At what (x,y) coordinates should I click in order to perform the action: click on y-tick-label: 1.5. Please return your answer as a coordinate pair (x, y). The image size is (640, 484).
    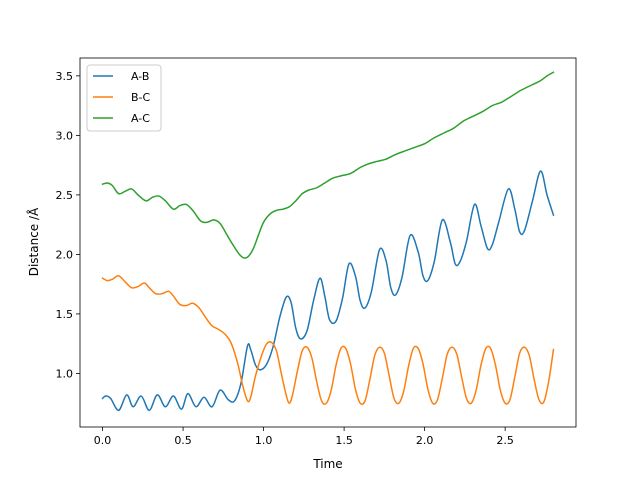
    Looking at the image, I should click on (65, 314).